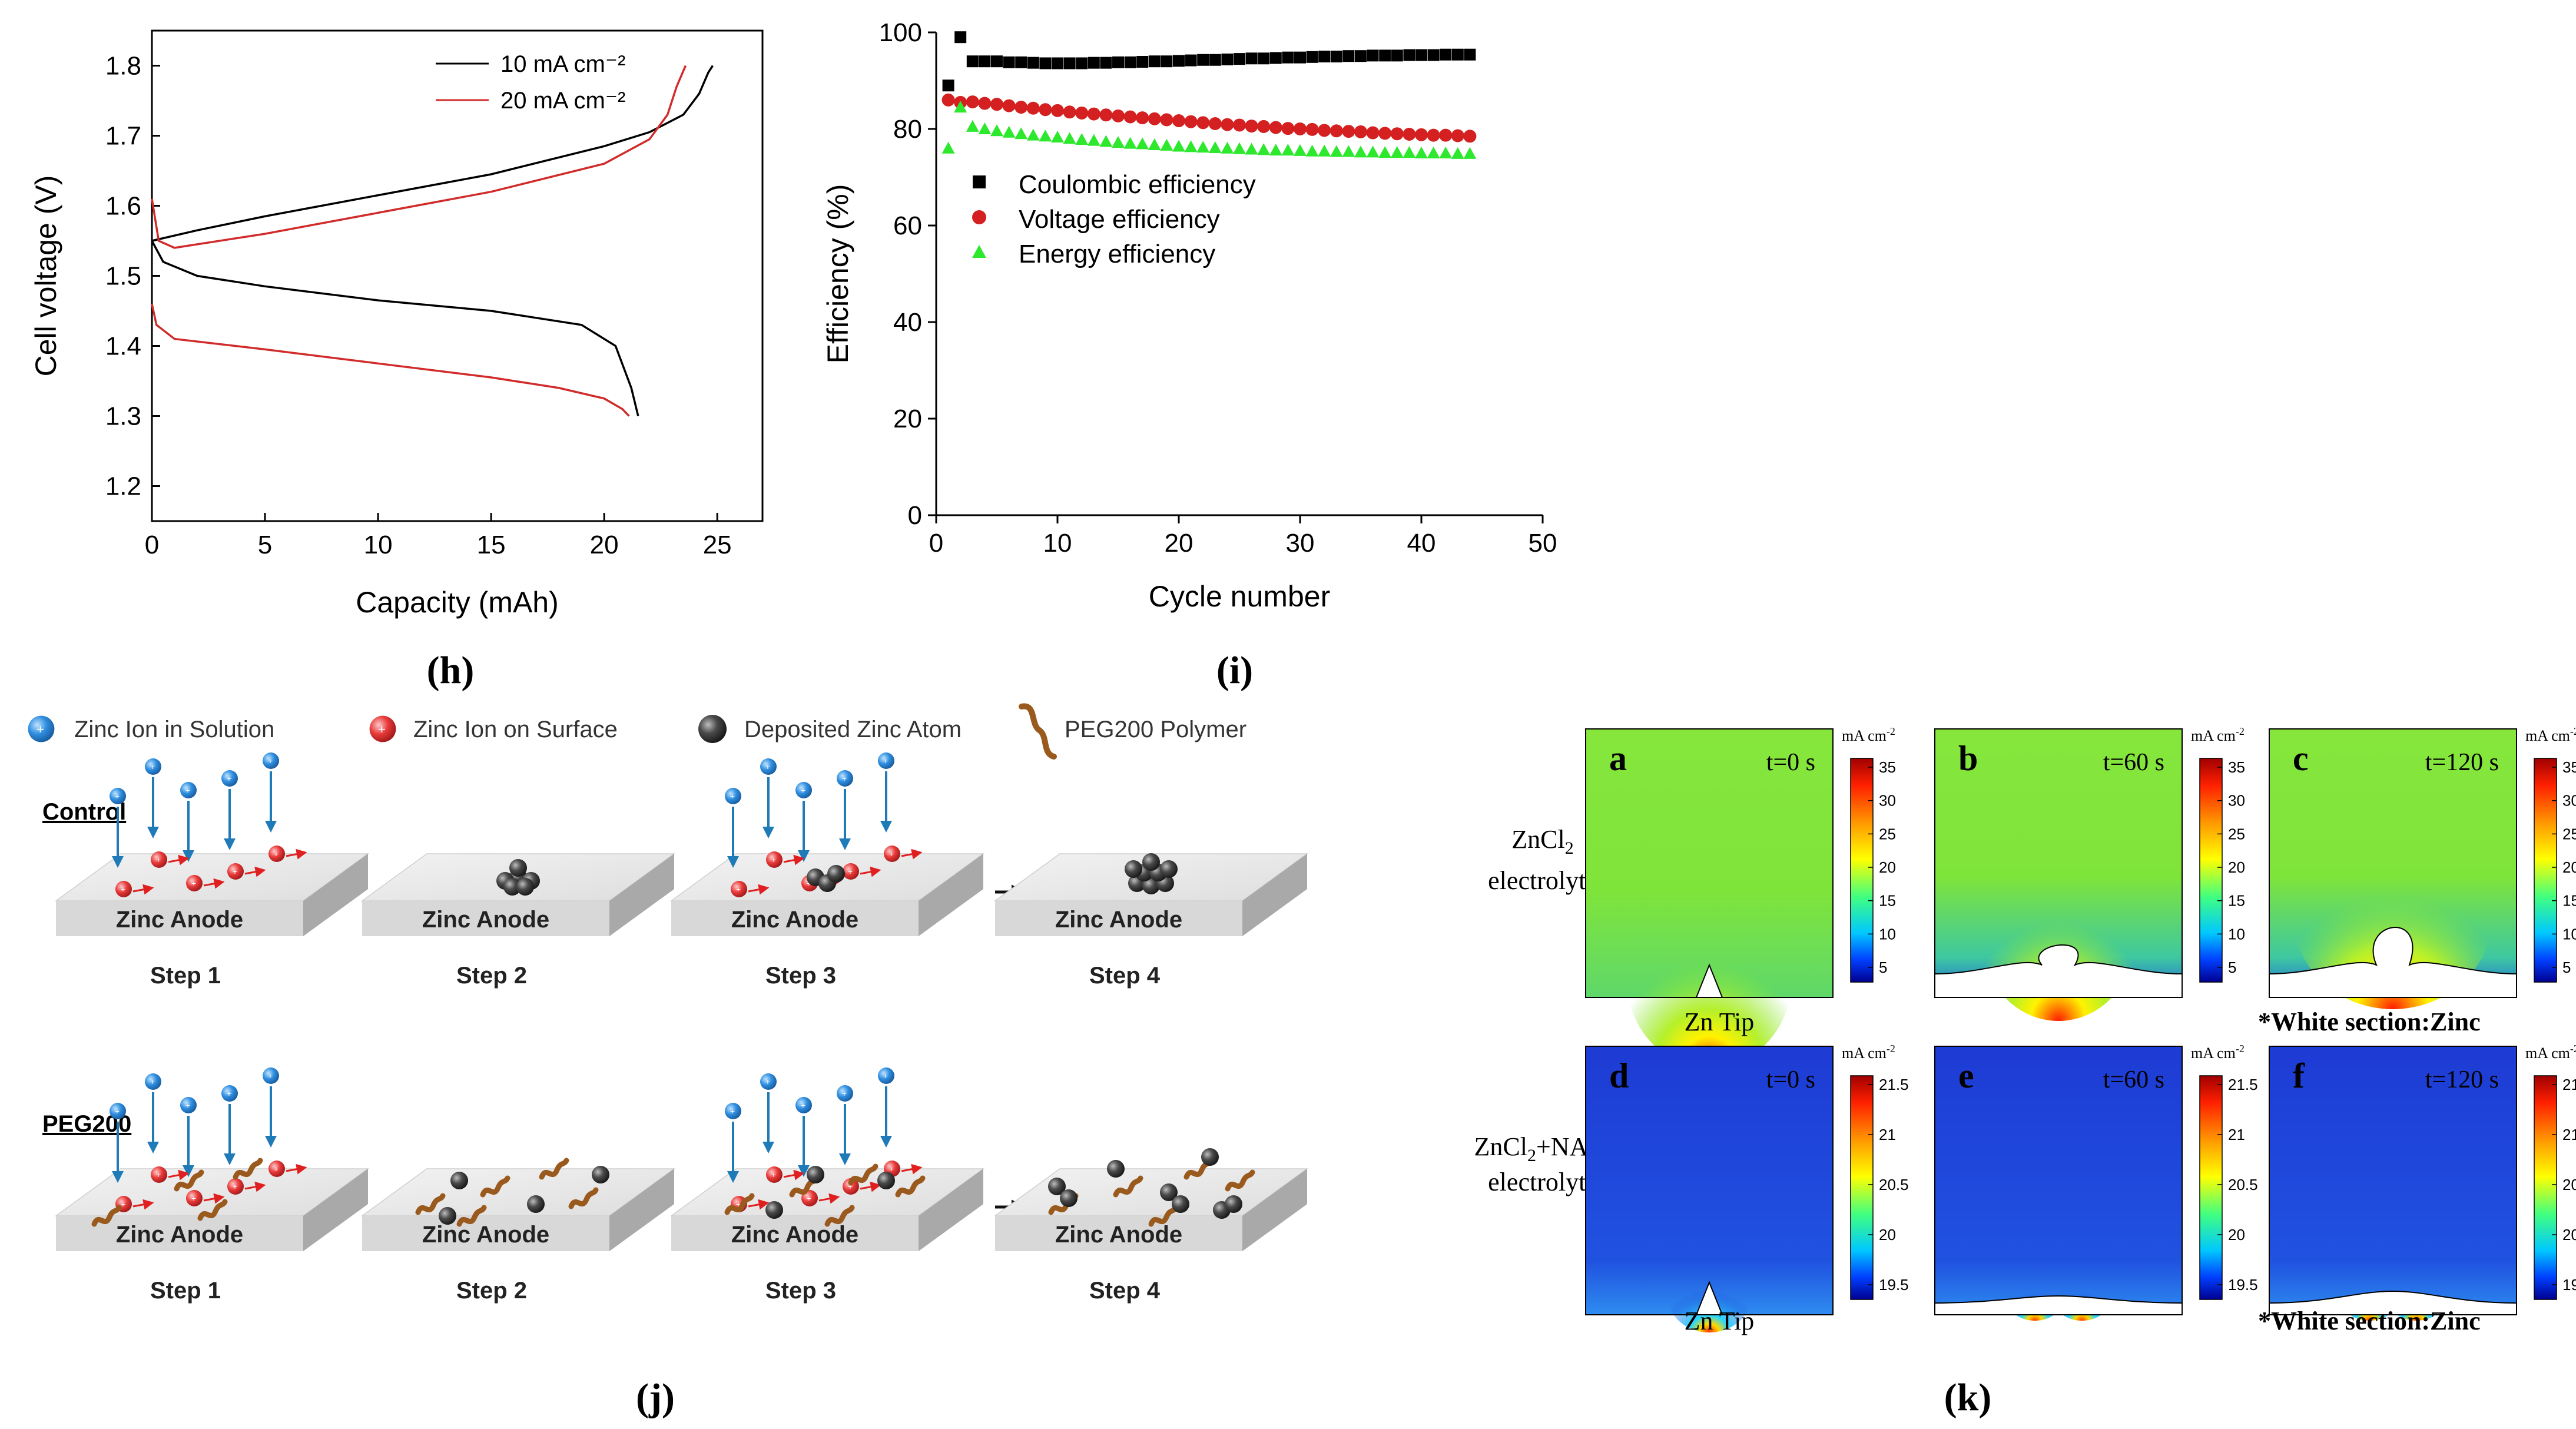  Describe the element at coordinates (123, 346) in the screenshot. I see `y-tick-label-2: 1.4` at that location.